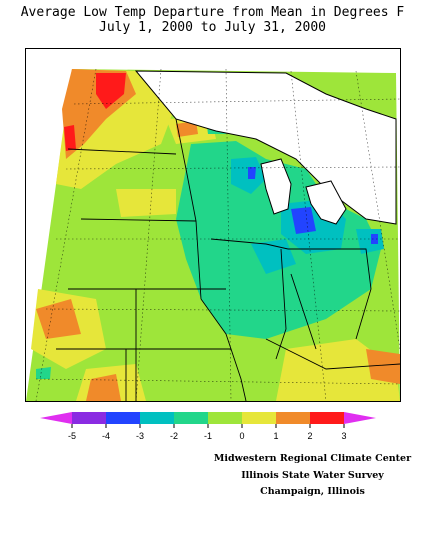 The image size is (425, 550). What do you see at coordinates (174, 436) in the screenshot?
I see `legend-tick-label: -2` at bounding box center [174, 436].